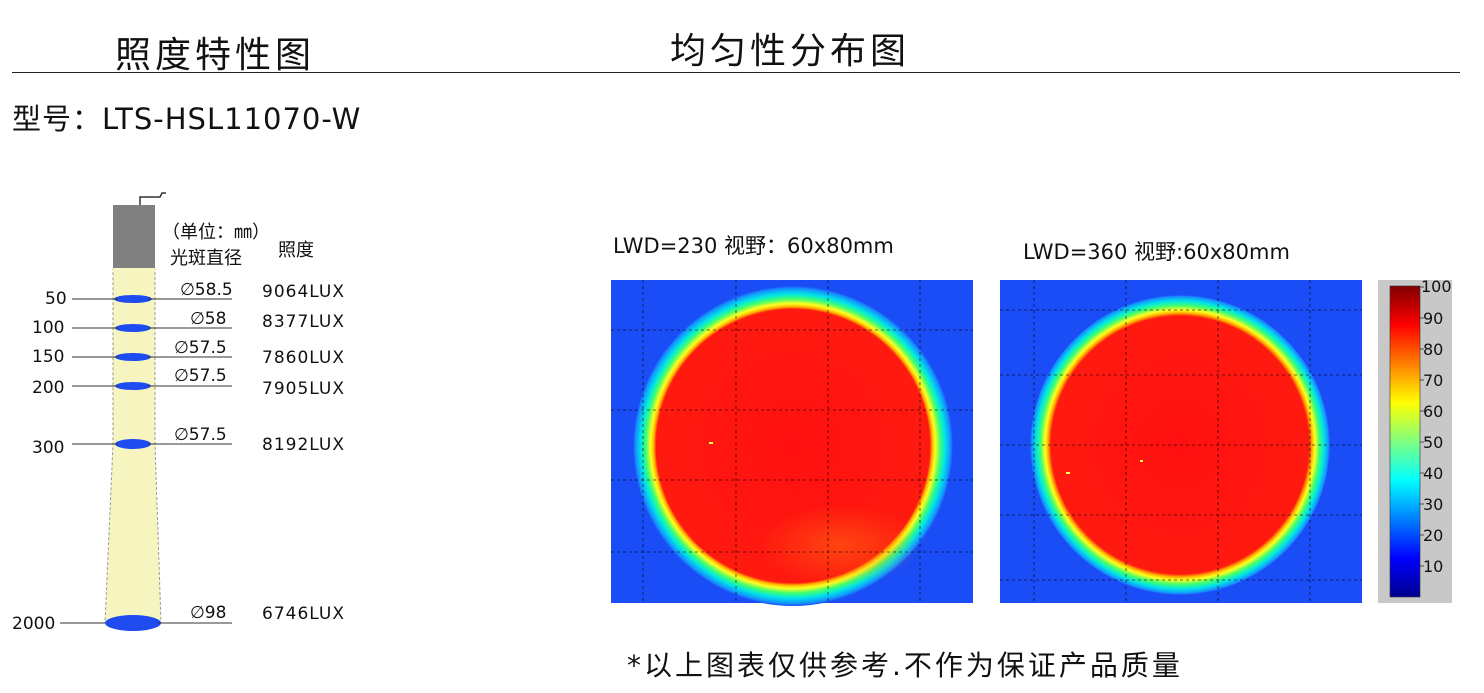 The width and height of the screenshot is (1484, 693). I want to click on illuminance-chart-title: 照度特性图, so click(215, 55).